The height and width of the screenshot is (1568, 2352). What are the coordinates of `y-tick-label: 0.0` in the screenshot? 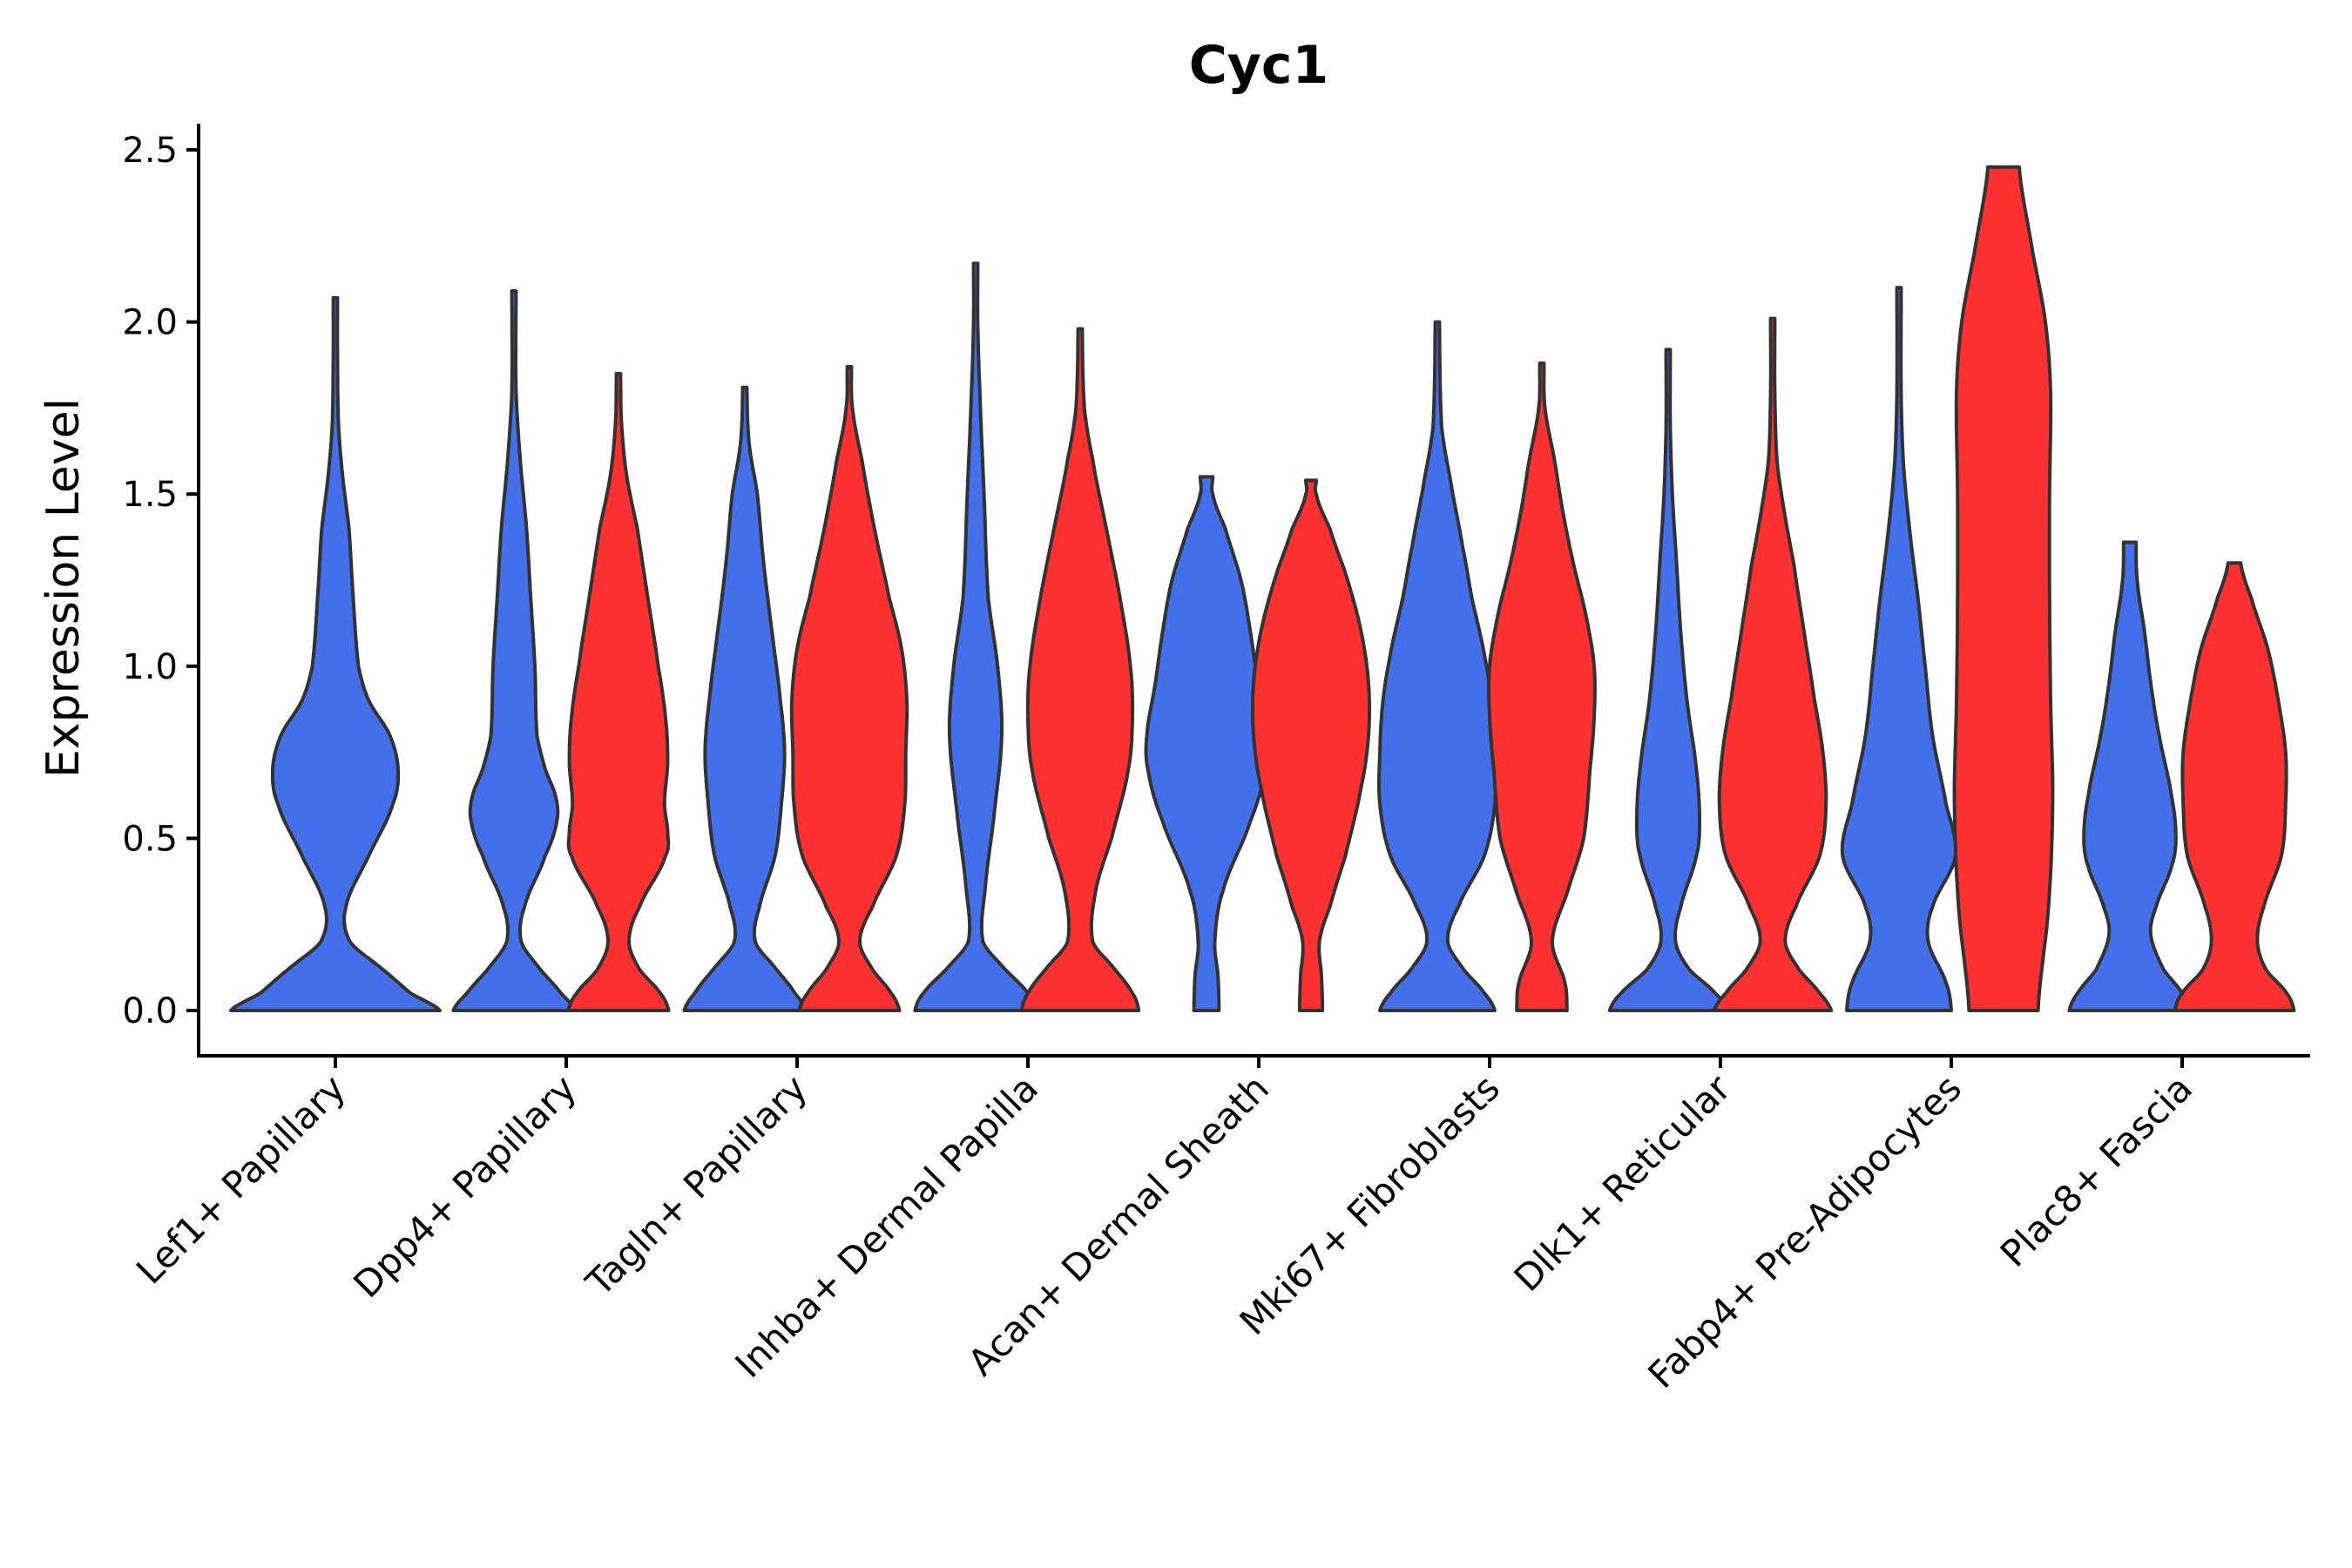 It's located at (150, 1011).